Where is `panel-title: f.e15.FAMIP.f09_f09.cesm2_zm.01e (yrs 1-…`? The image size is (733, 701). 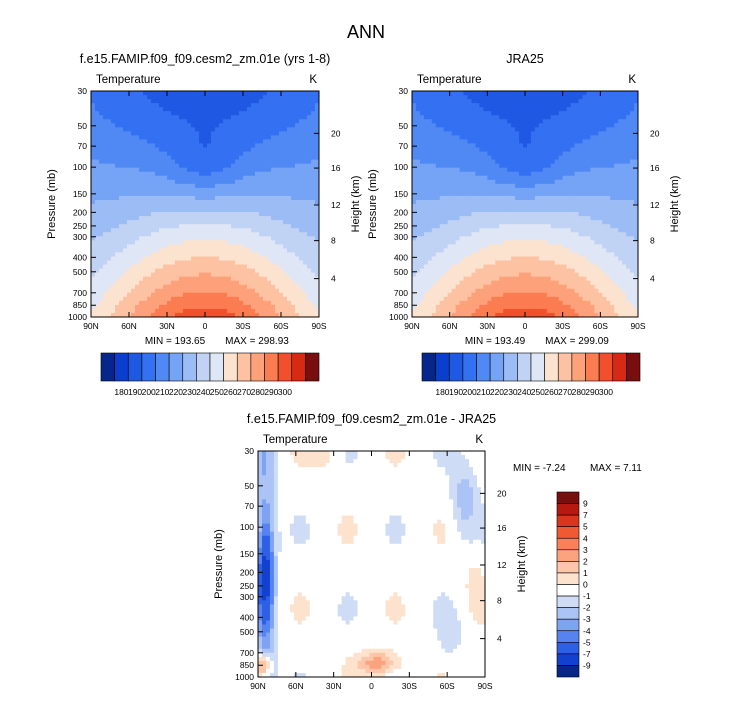
panel-title: f.e15.FAMIP.f09_f09.cesm2_zm.01e (yrs 1-… is located at coordinates (205, 59).